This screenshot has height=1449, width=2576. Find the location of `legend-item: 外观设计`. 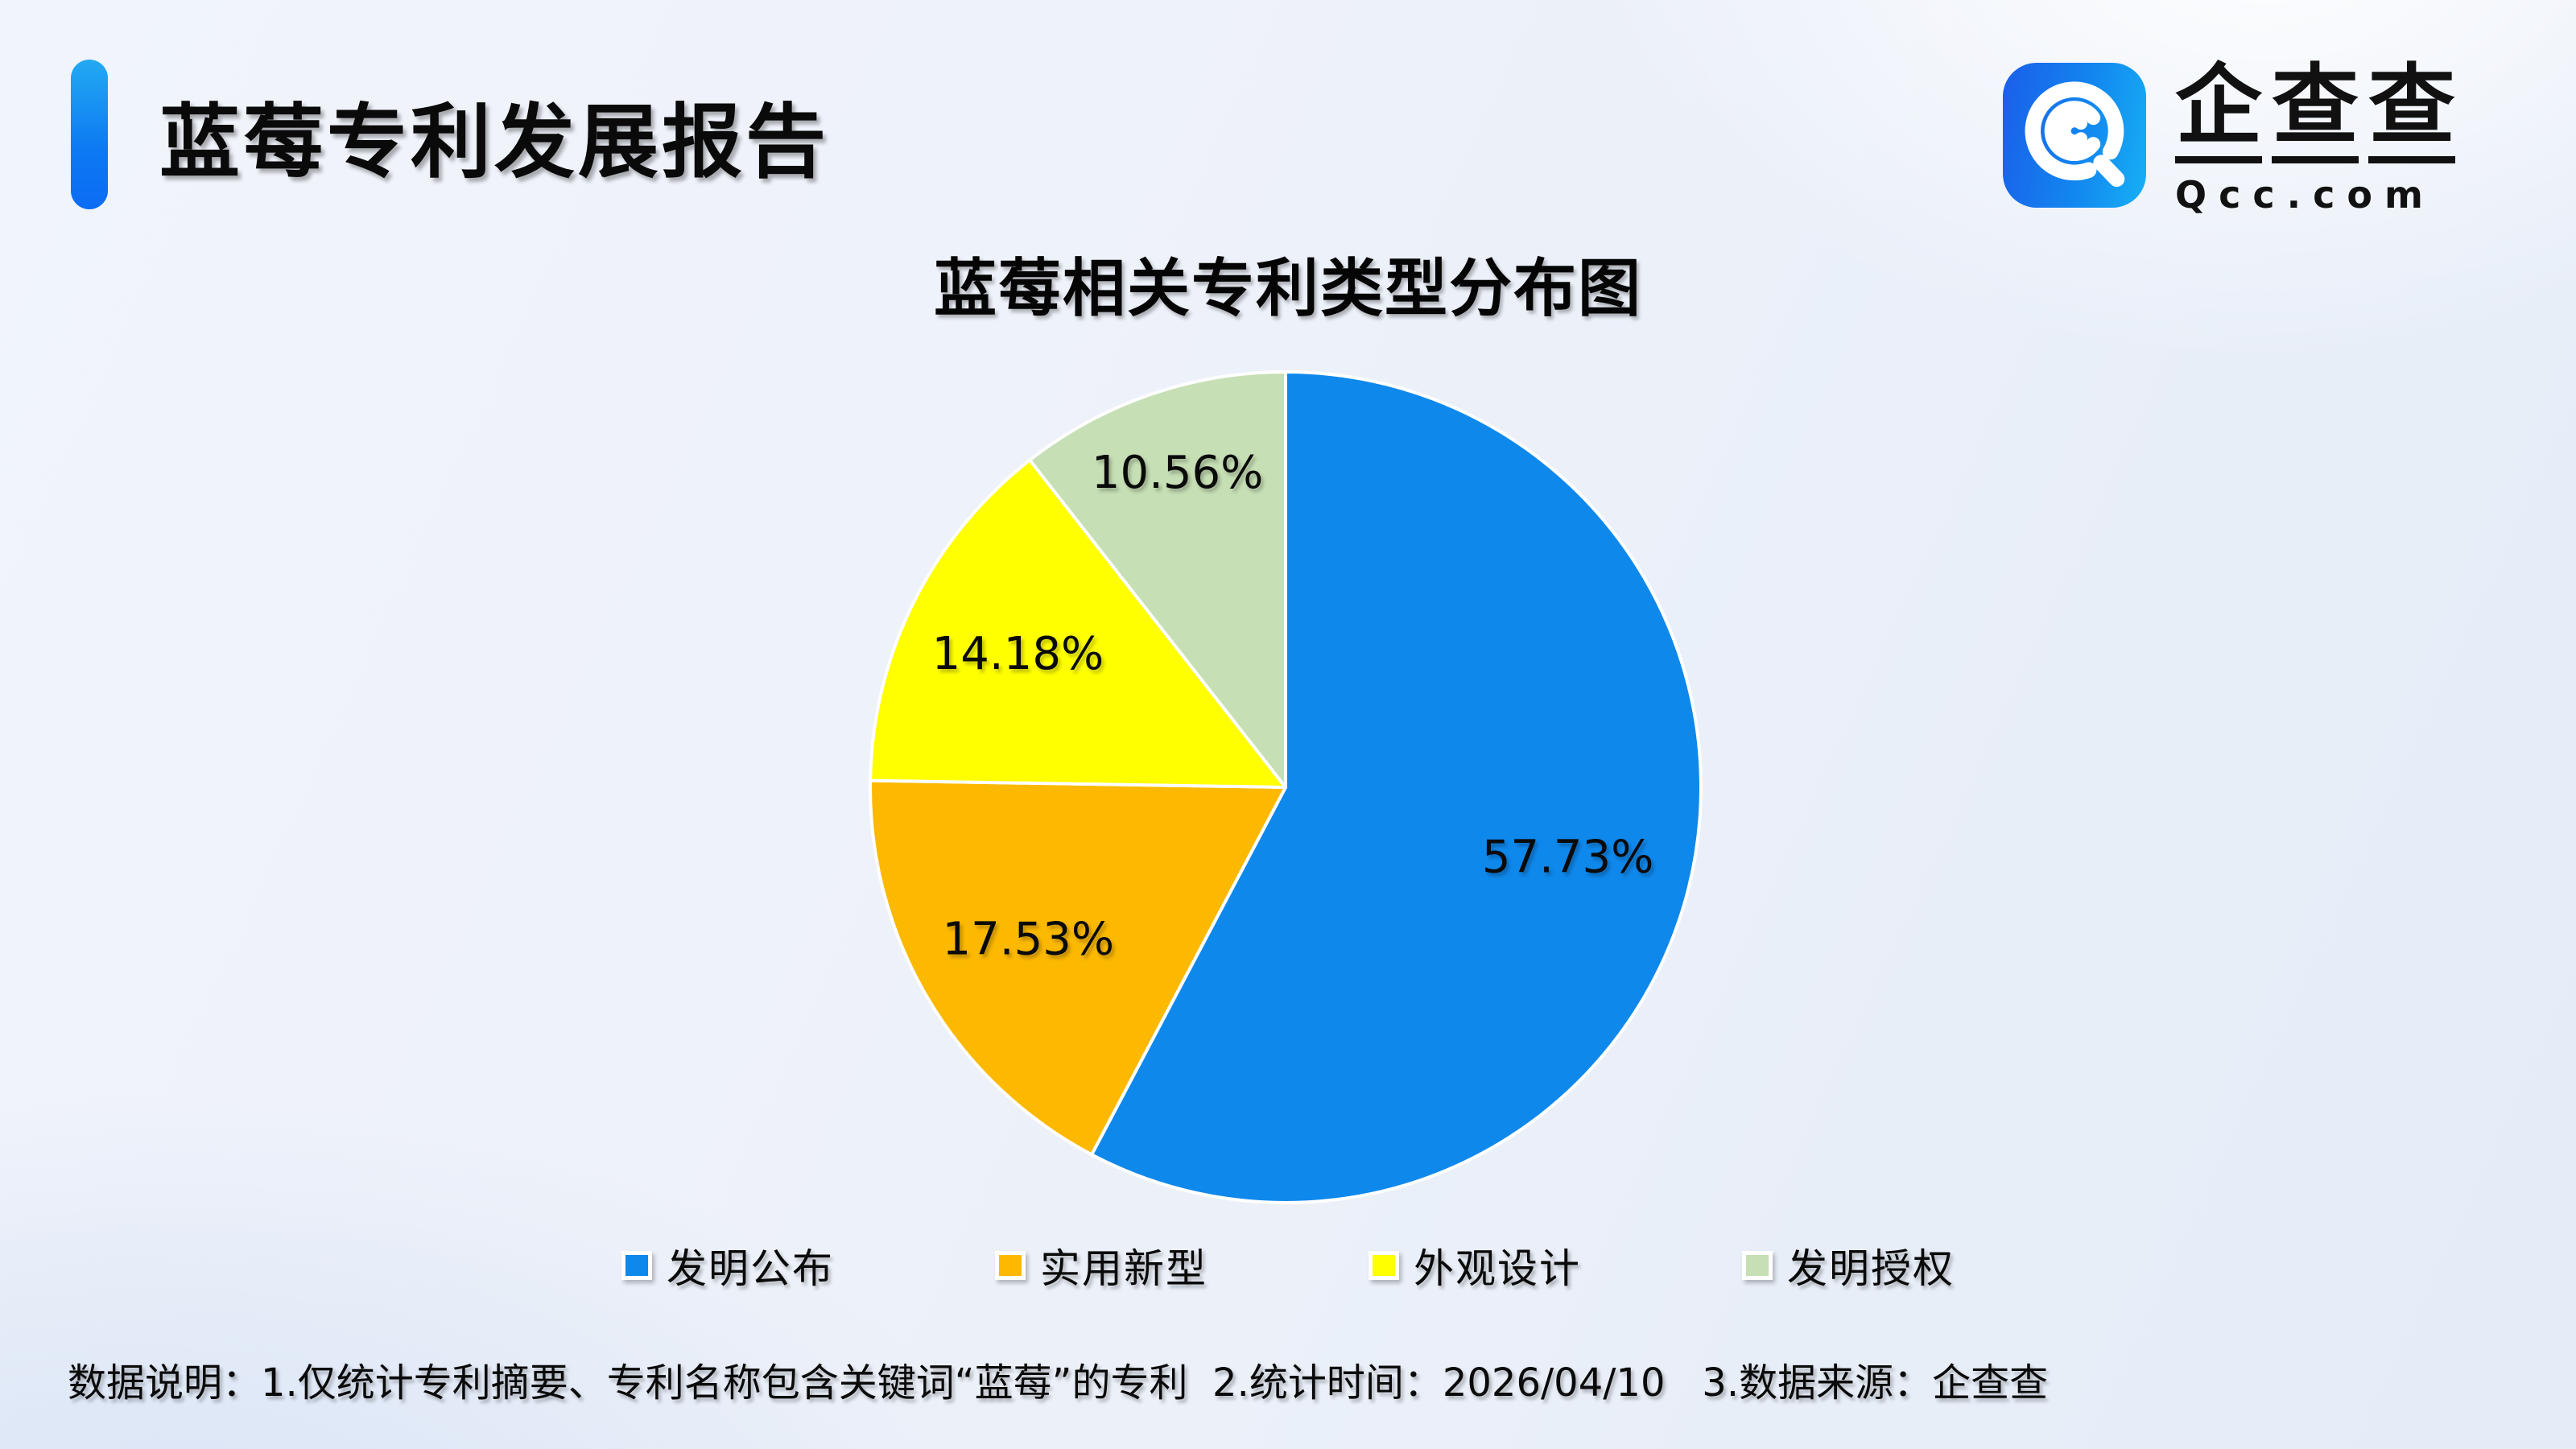

legend-item: 外观设计 is located at coordinates (1474, 1265).